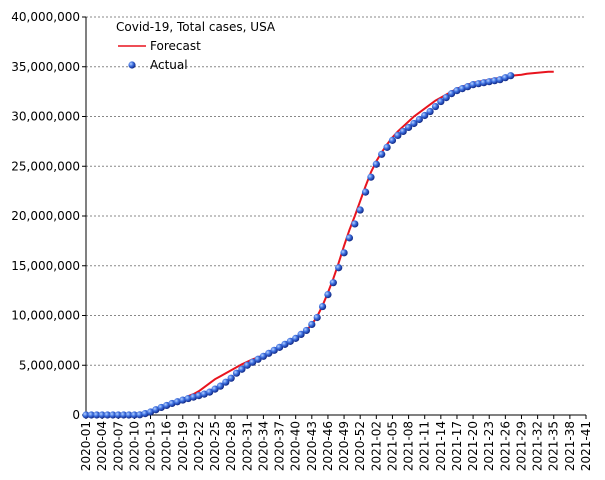 This screenshot has width=605, height=480. Describe the element at coordinates (328, 446) in the screenshot. I see `x-tick-label: 2020-46` at that location.